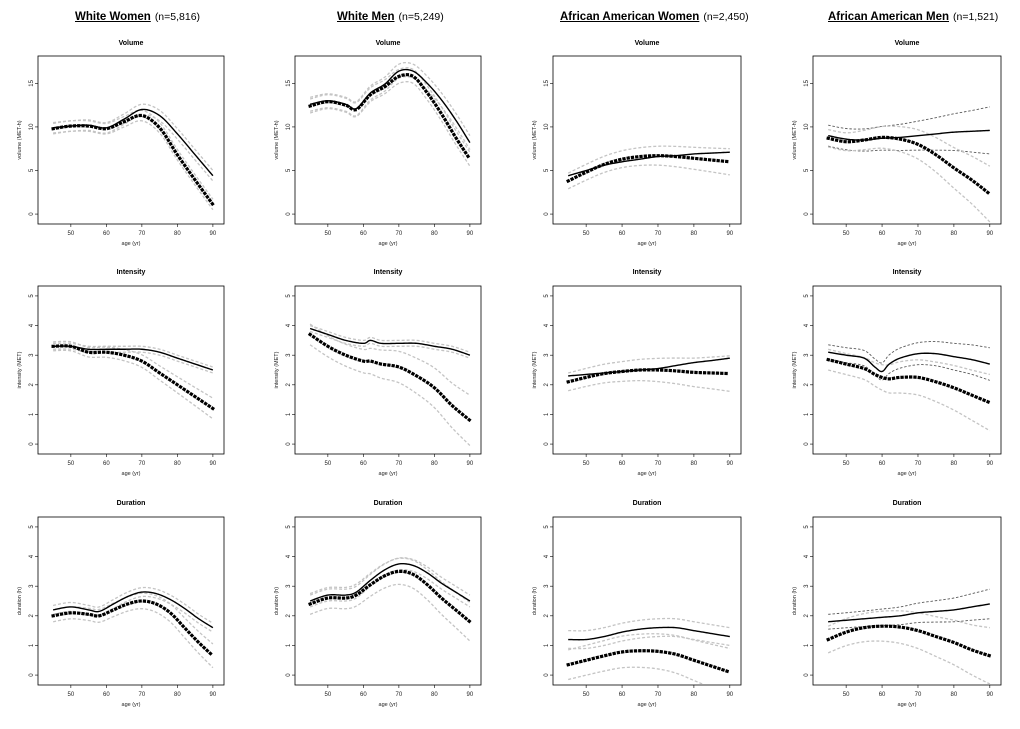 The width and height of the screenshot is (1020, 729). I want to click on column-n-label: (n=5,816), so click(177, 17).